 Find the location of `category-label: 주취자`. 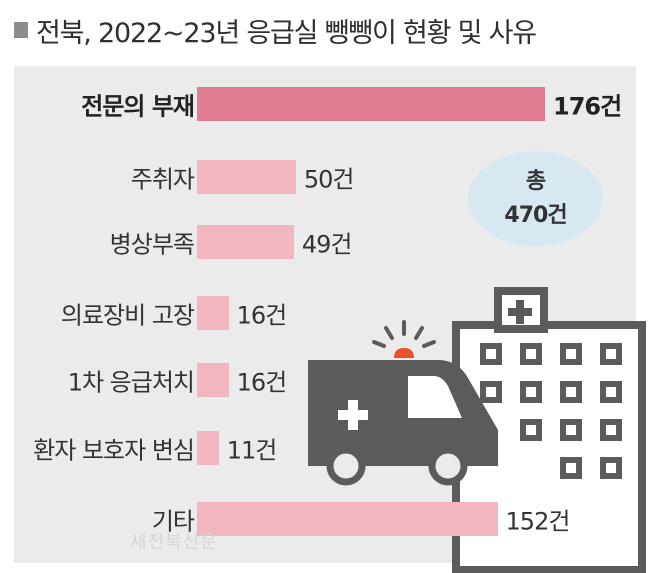

category-label: 주취자 is located at coordinates (162, 179).